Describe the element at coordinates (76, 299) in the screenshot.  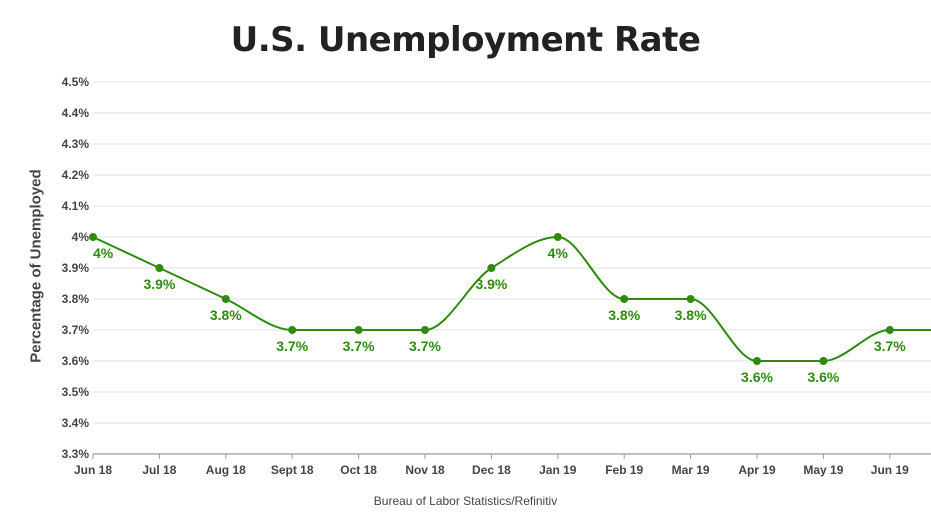
I see `y-tick-label: 3.8%` at that location.